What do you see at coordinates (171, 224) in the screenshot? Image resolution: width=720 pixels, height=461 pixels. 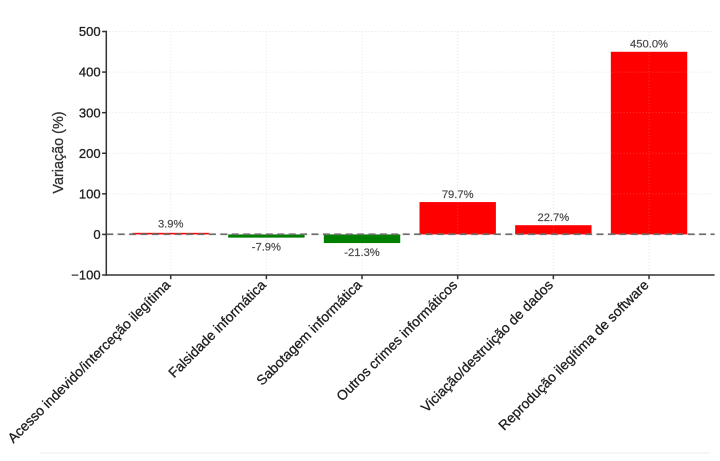 I see `svg-text: 3.9%` at bounding box center [171, 224].